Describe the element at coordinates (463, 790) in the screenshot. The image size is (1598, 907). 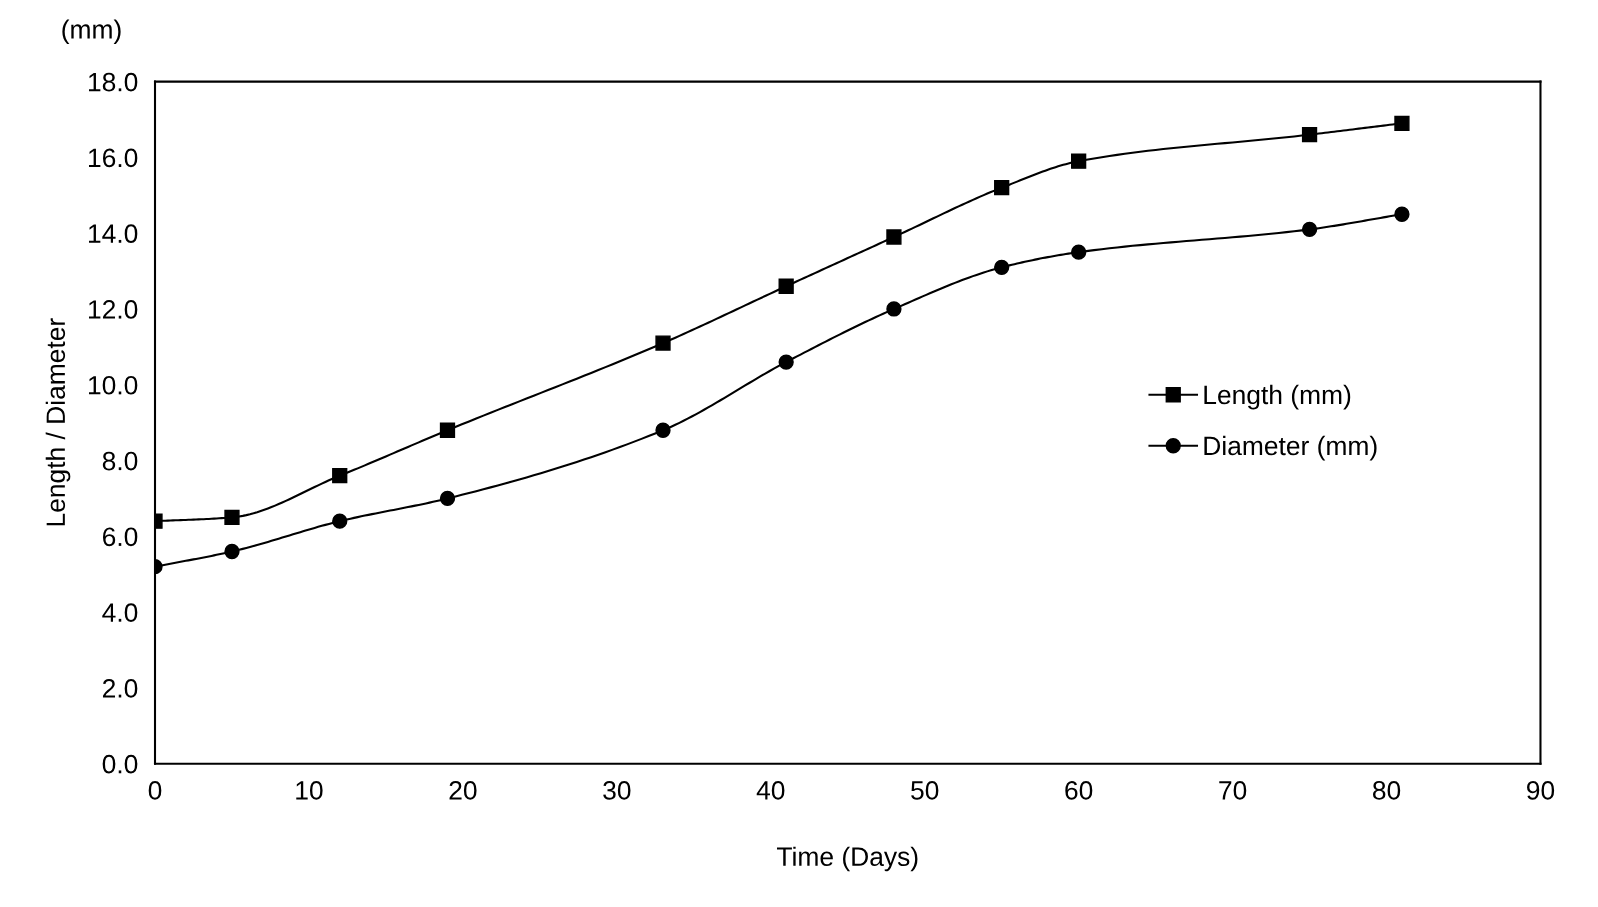
I see `x-tick-label: 20` at that location.